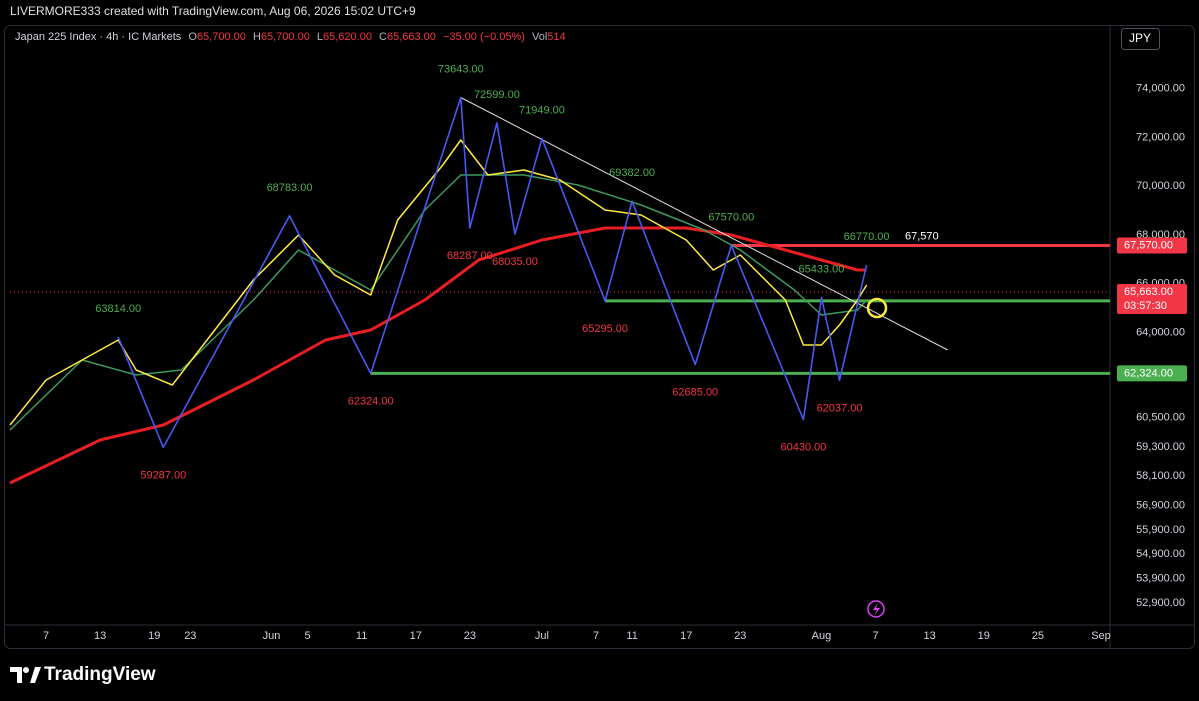  I want to click on x-tick-label: Aug, so click(822, 636).